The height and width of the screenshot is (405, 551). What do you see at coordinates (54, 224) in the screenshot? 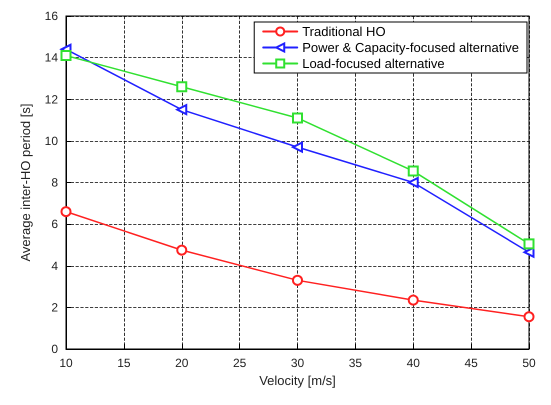
I see `y-tick-label: 6` at bounding box center [54, 224].